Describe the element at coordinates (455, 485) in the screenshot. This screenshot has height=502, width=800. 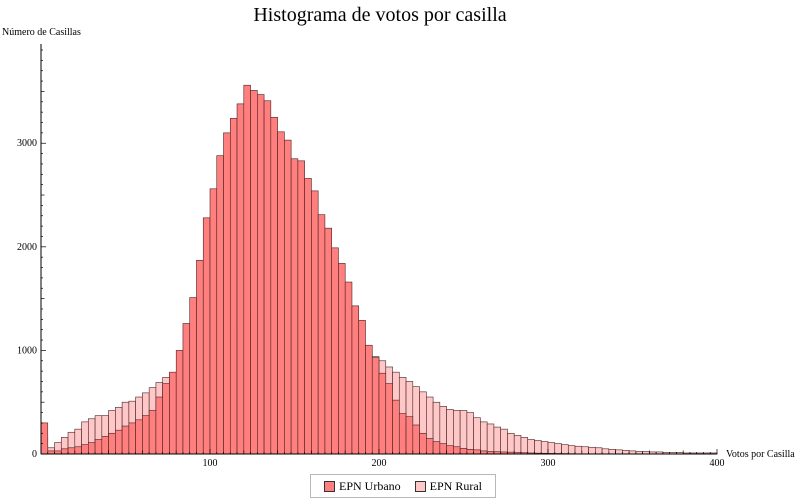
I see `legend-label-rural: EPN Rural` at that location.